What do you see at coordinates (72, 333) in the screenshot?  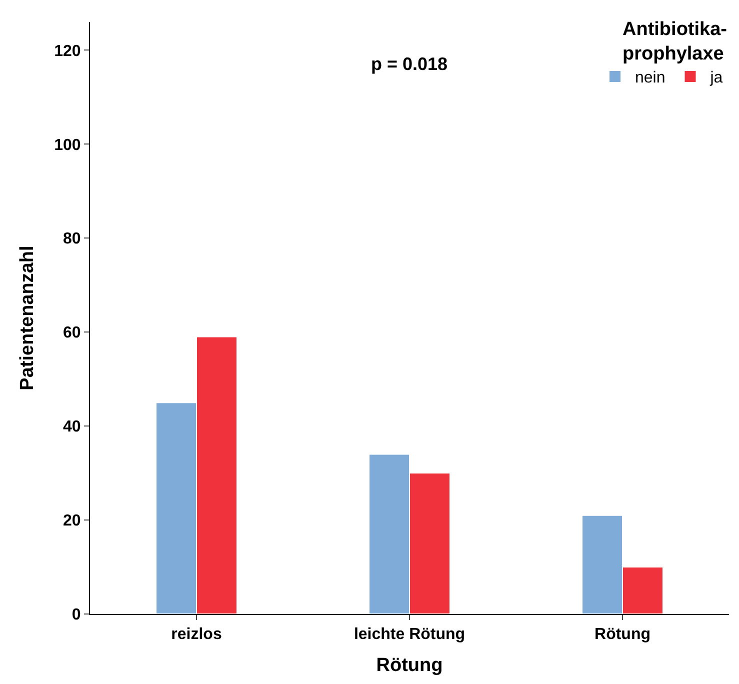 I see `y-tick-label: 60` at bounding box center [72, 333].